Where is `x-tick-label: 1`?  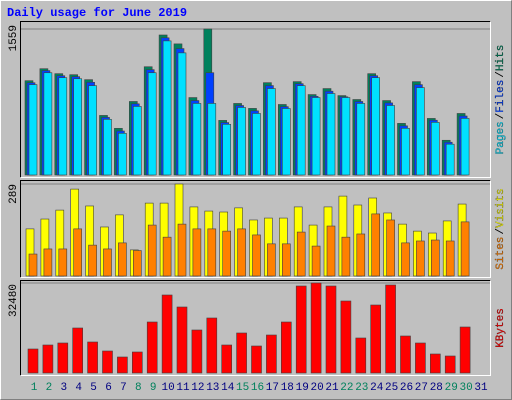 x-tick-label: 1 is located at coordinates (34, 388).